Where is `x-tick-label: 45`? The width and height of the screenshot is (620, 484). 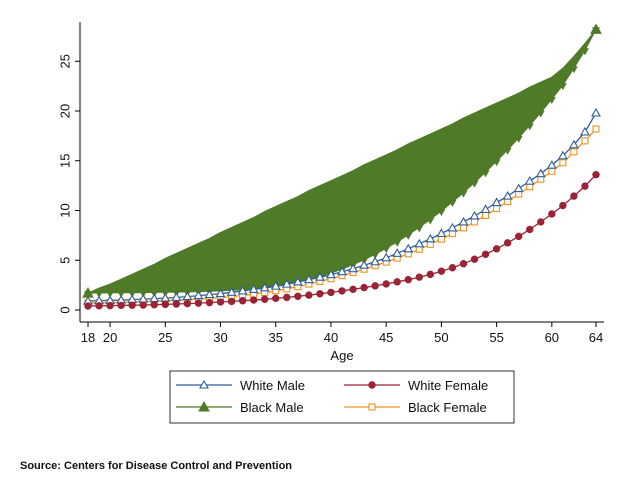 x-tick-label: 45 is located at coordinates (386, 337).